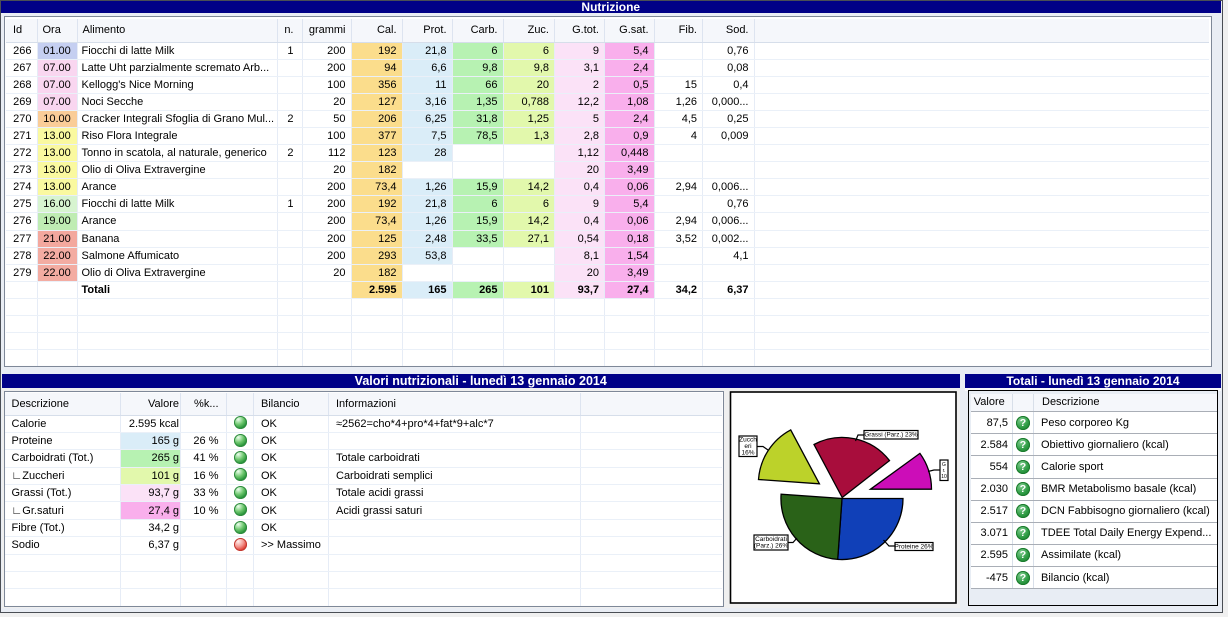 The height and width of the screenshot is (617, 1228). Describe the element at coordinates (748, 440) in the screenshot. I see `svg-text: Zucch` at that location.